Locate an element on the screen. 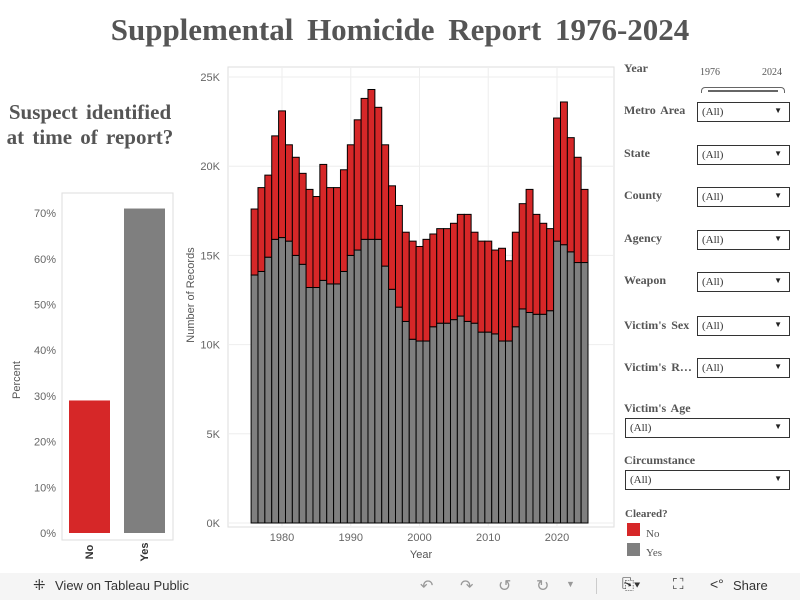  bar-no-2001 is located at coordinates (426, 290).